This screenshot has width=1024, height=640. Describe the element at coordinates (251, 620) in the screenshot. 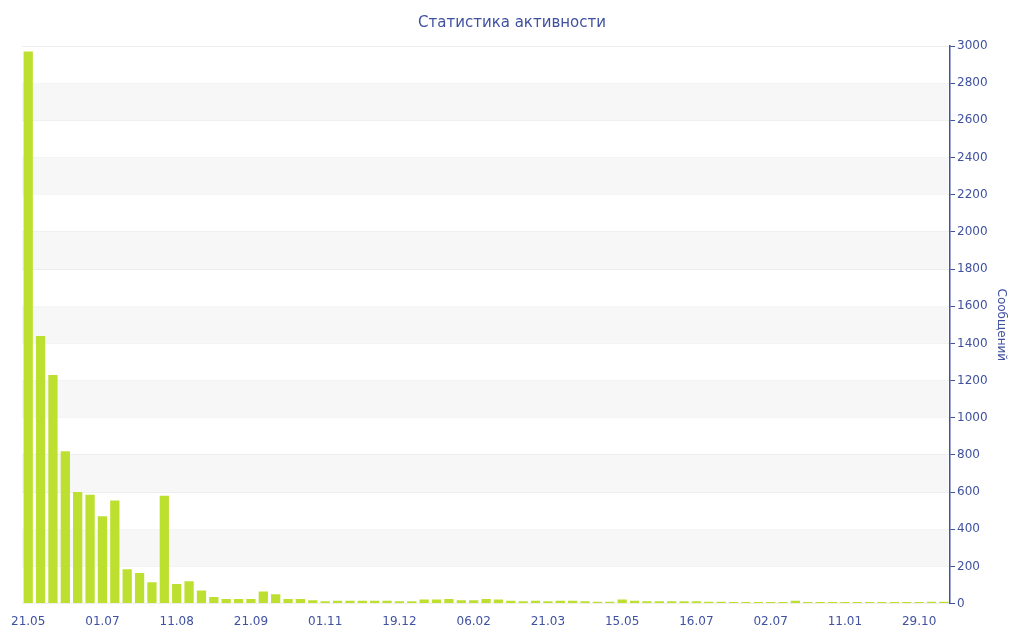

I see `x-tick-label: 21.09` at that location.